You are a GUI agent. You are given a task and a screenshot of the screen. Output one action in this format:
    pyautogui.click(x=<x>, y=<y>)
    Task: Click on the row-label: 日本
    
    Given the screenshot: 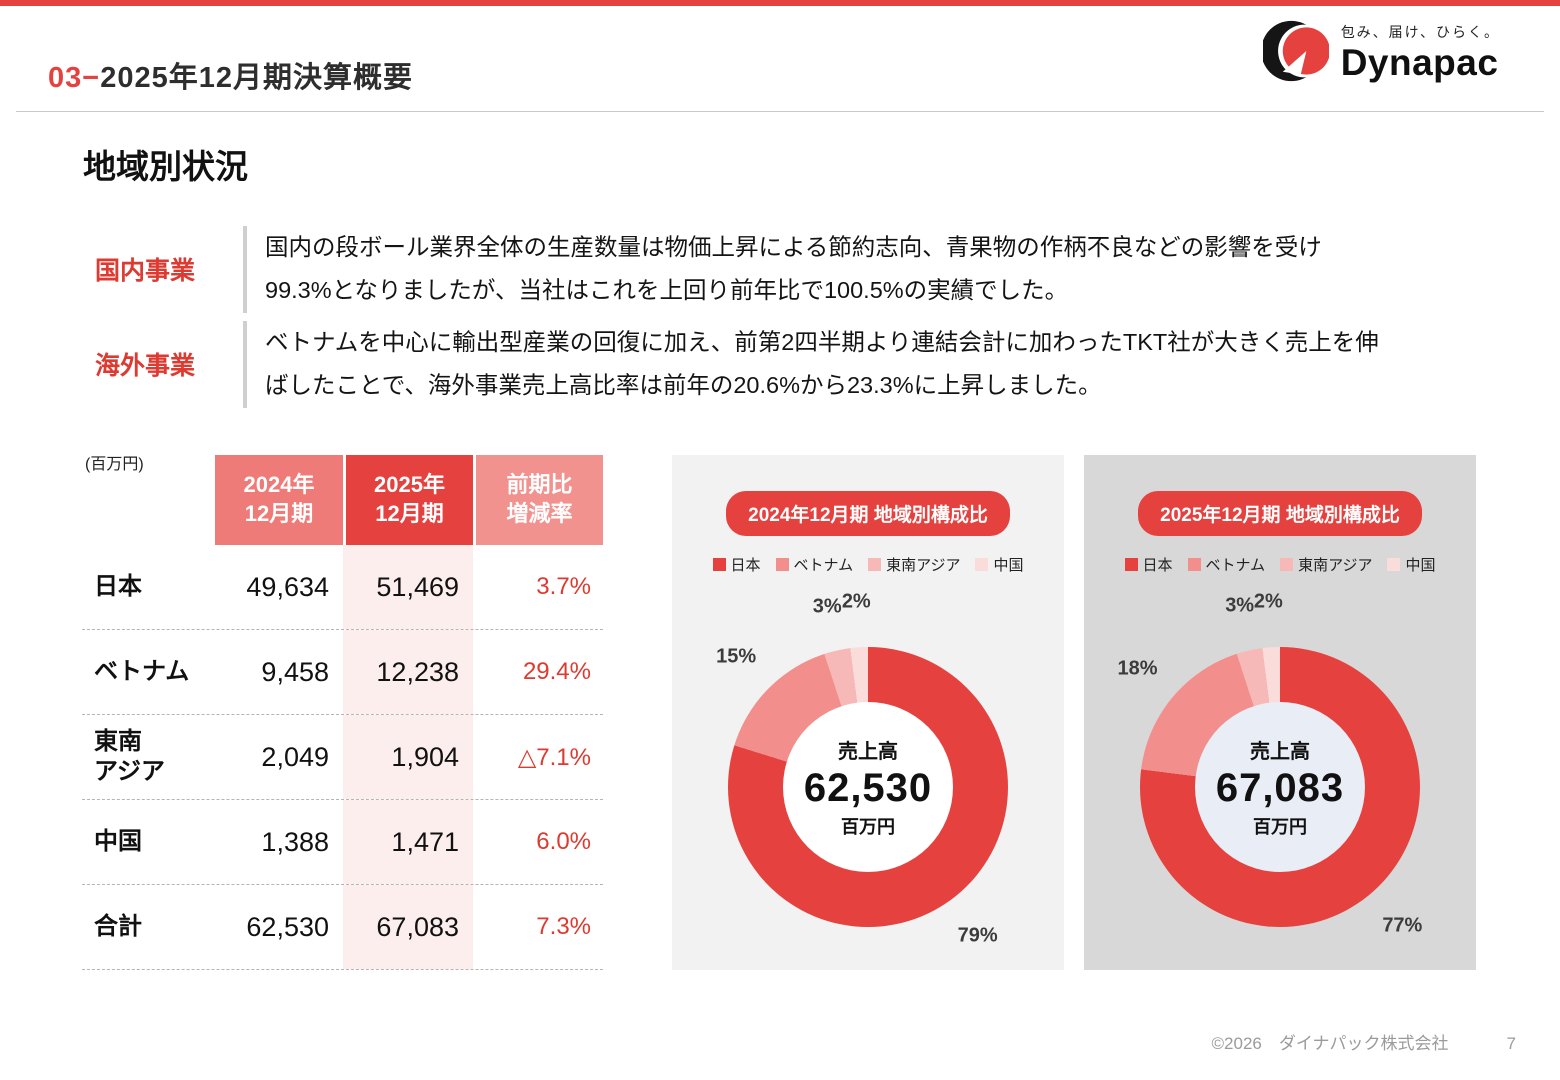 What is the action you would take?
    pyautogui.click(x=118, y=586)
    